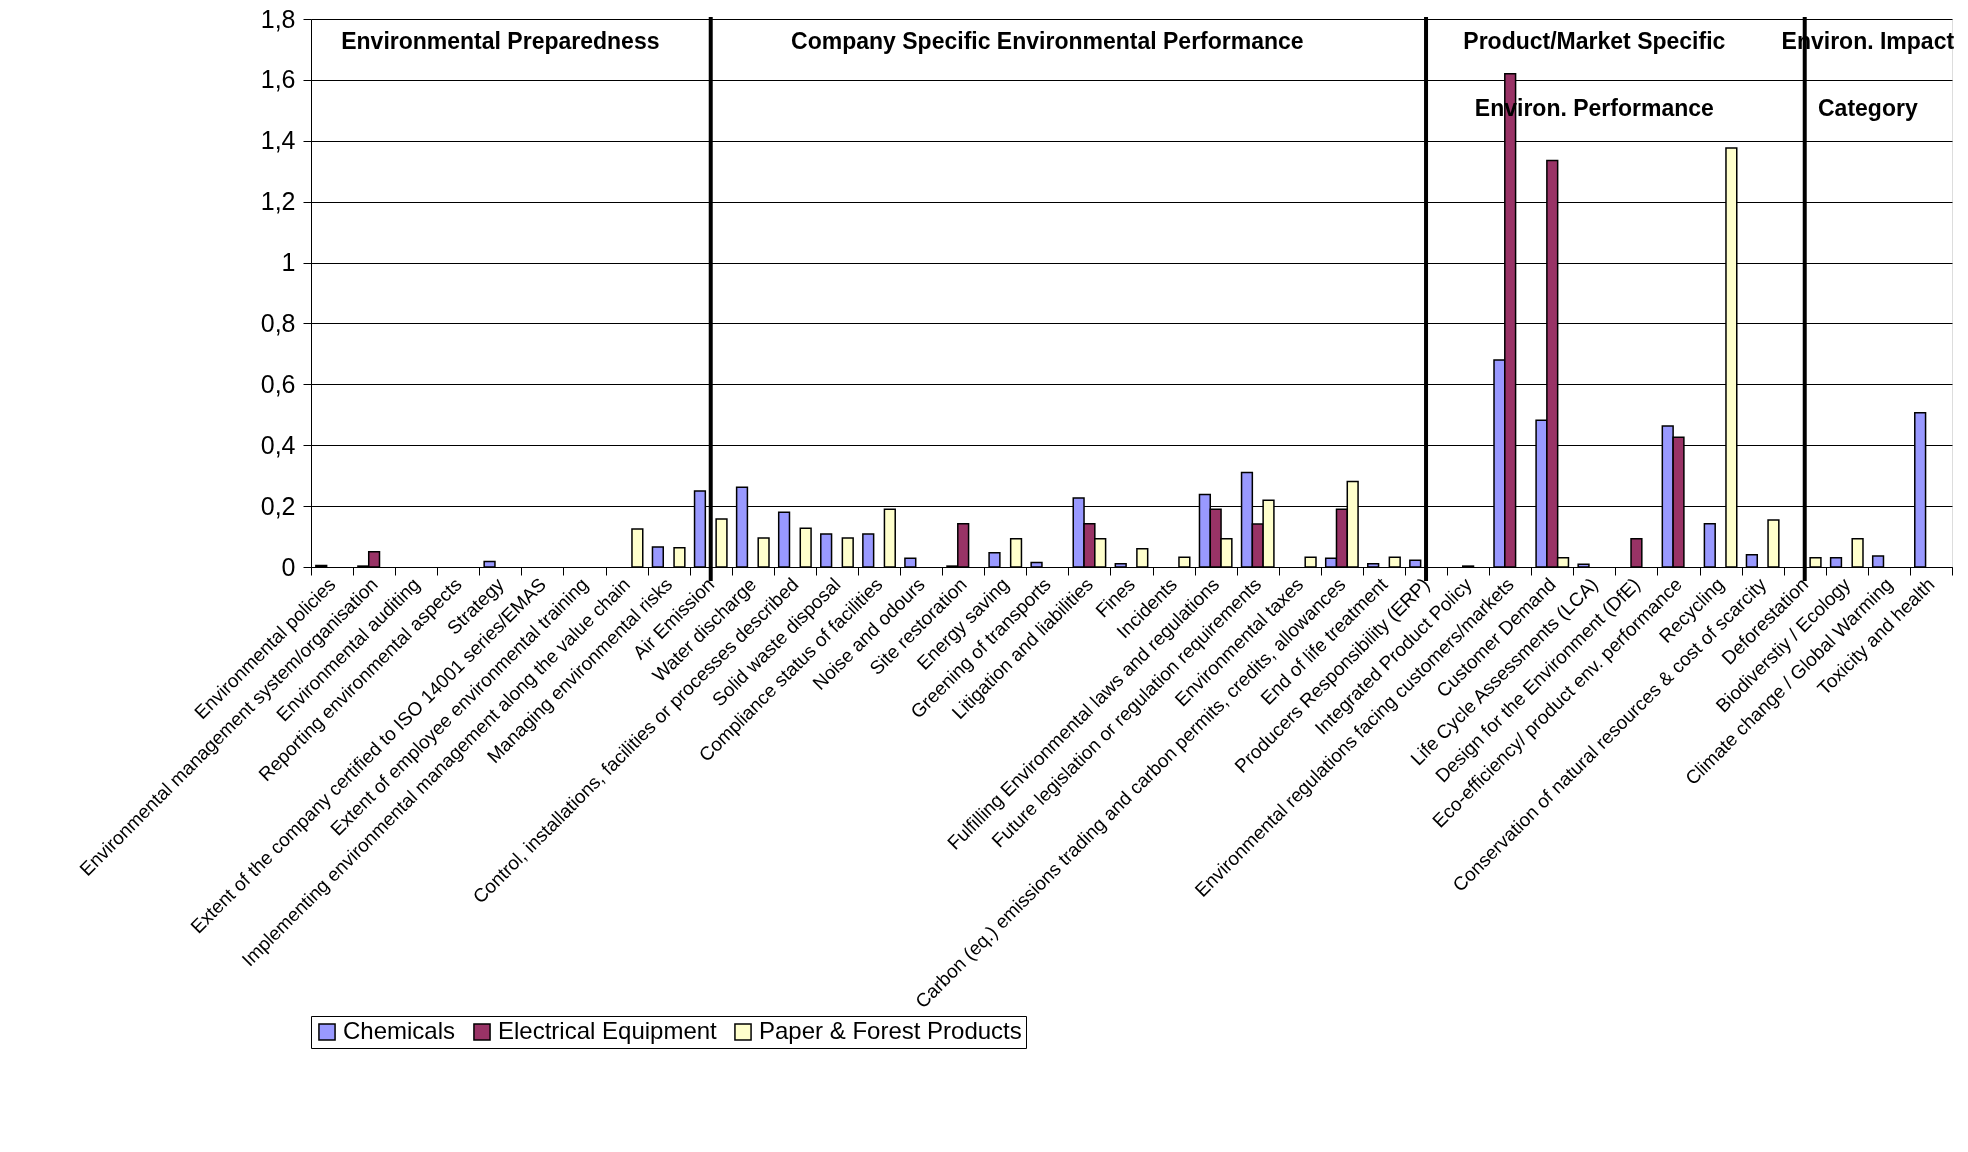 Image resolution: width=1968 pixels, height=1152 pixels. Describe the element at coordinates (608, 1030) in the screenshot. I see `legend-label: Electrical Equipment` at that location.